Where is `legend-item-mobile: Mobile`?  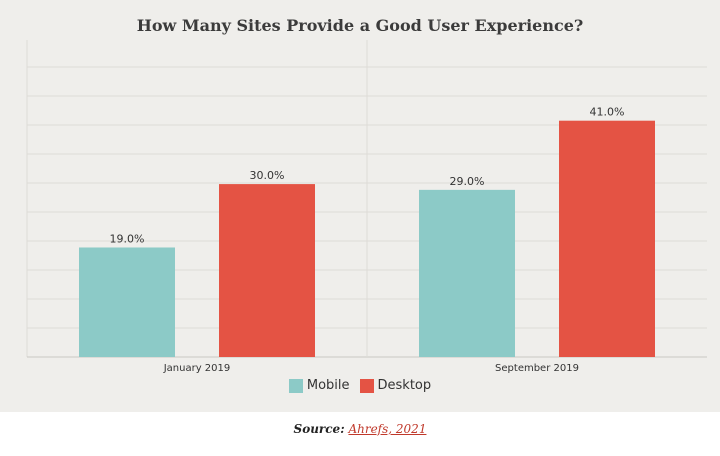 legend-item-mobile: Mobile is located at coordinates (319, 385).